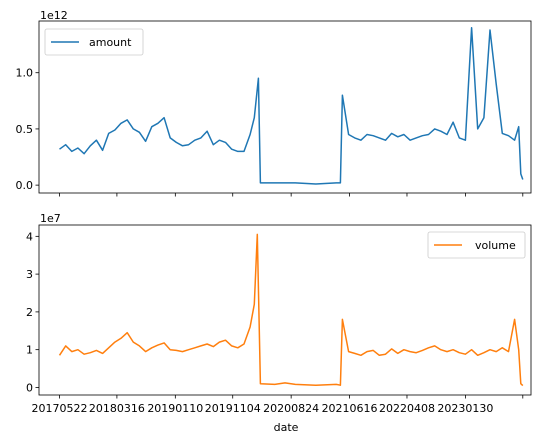 This screenshot has height=445, width=543. Describe the element at coordinates (291, 195) in the screenshot. I see `amount-x-axis` at that location.